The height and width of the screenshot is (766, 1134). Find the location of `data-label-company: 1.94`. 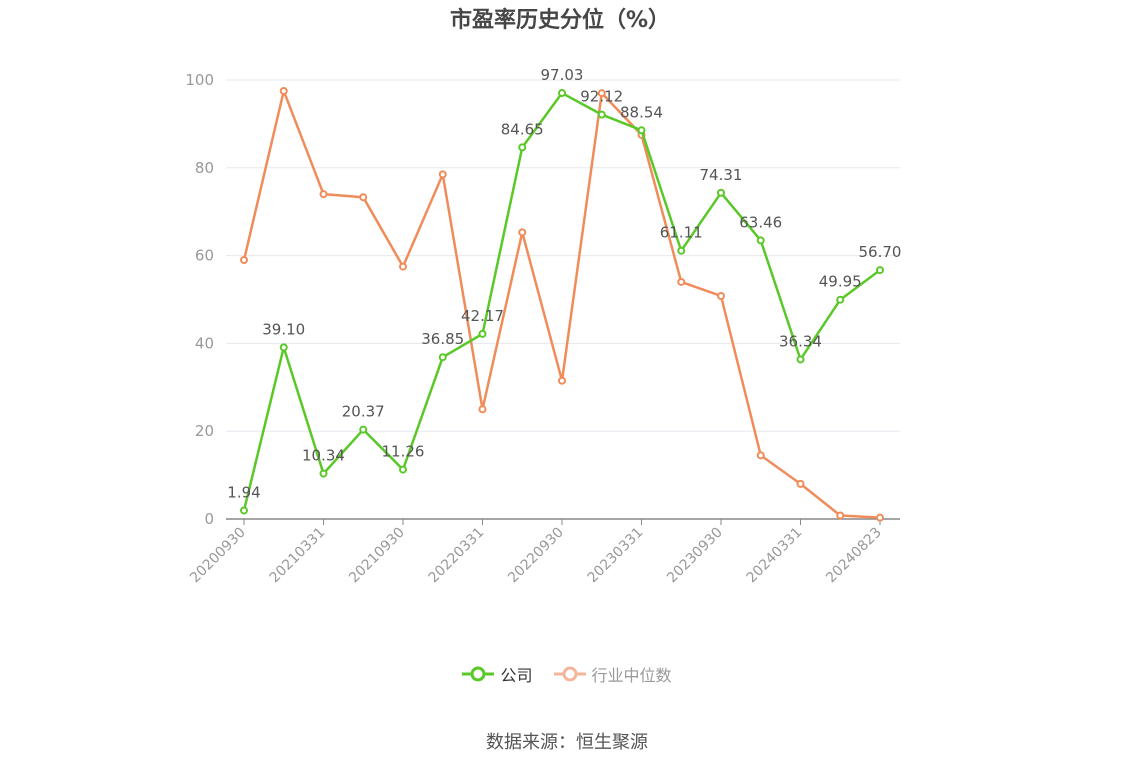

data-label-company: 1.94 is located at coordinates (243, 492).